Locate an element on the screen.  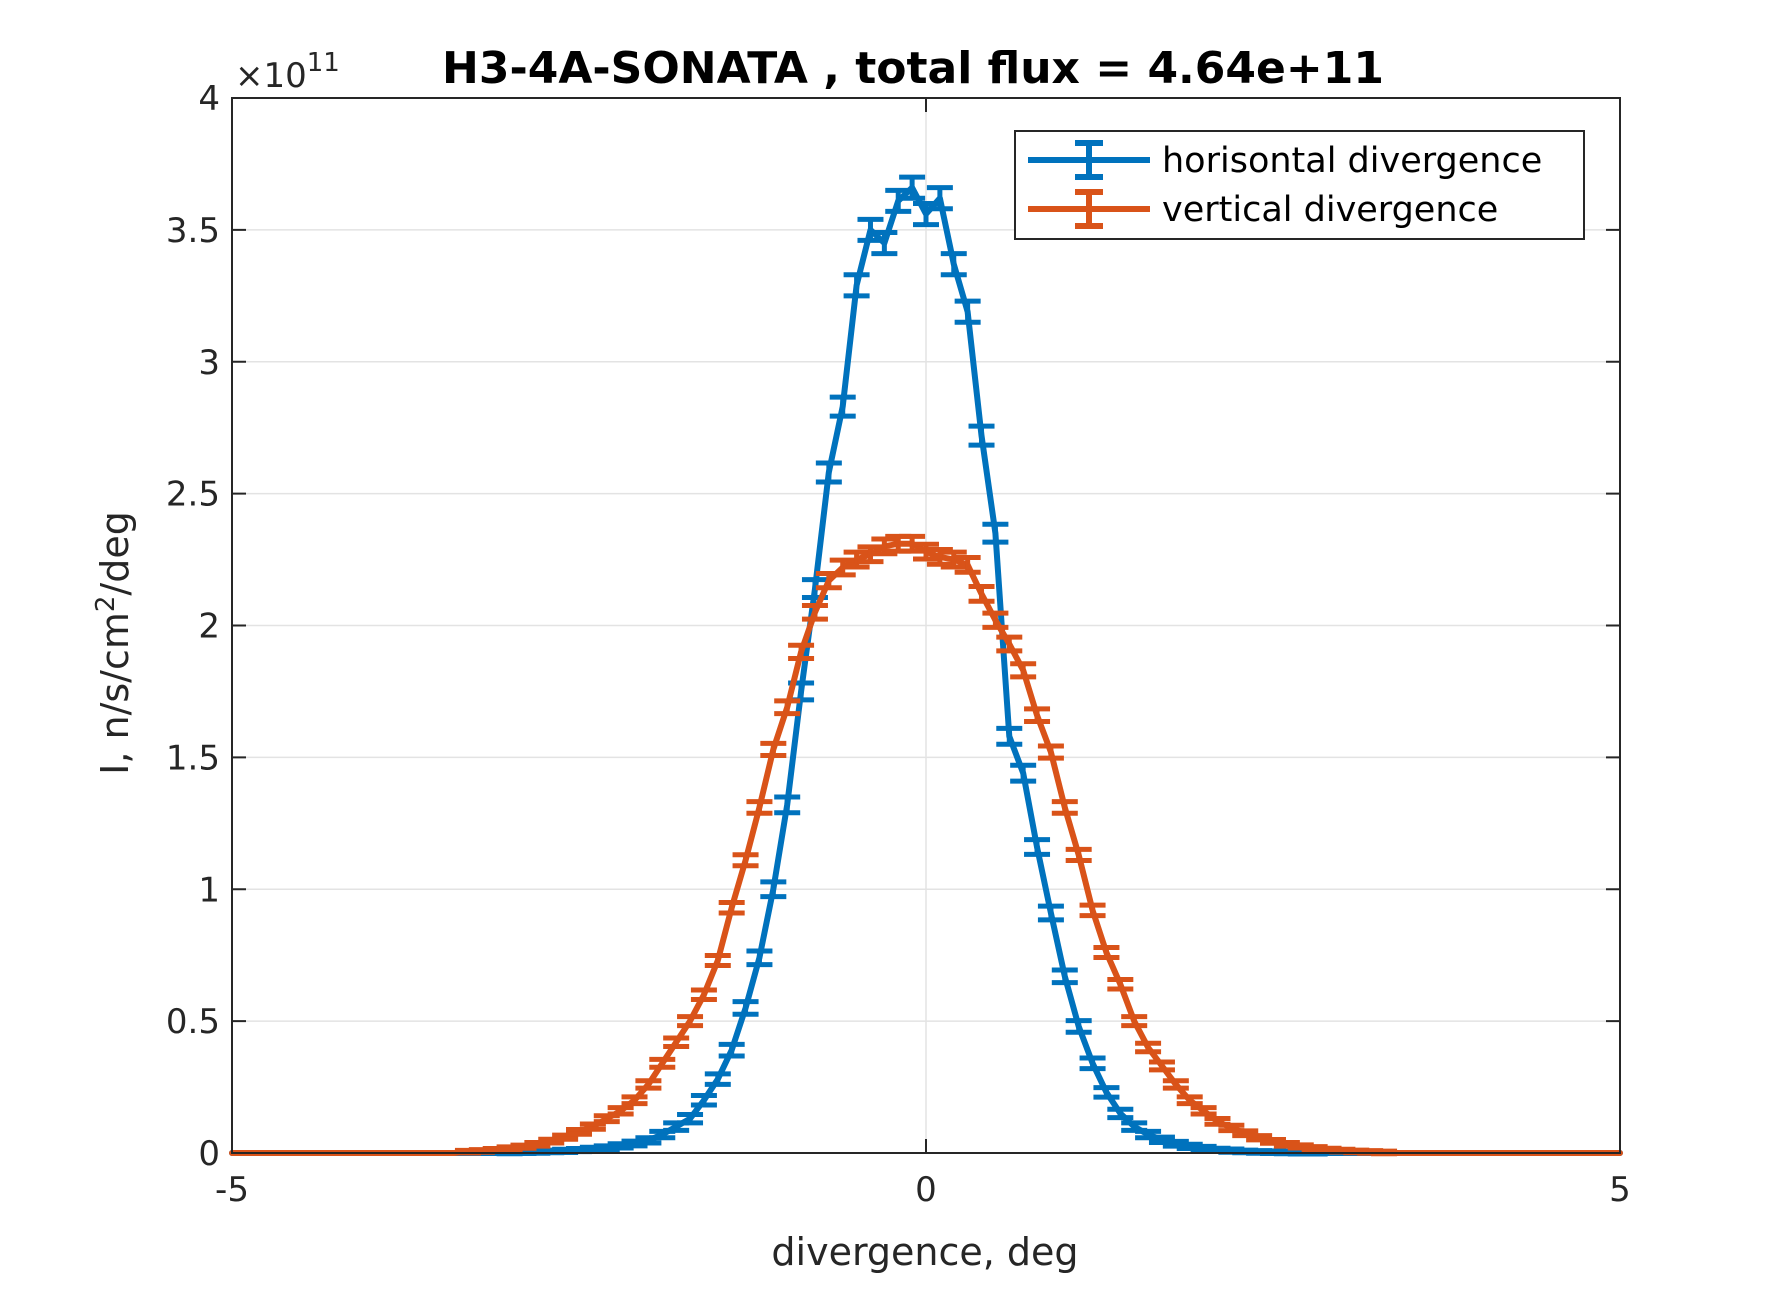
y-multiplier: ×10¹¹ is located at coordinates (287, 72).